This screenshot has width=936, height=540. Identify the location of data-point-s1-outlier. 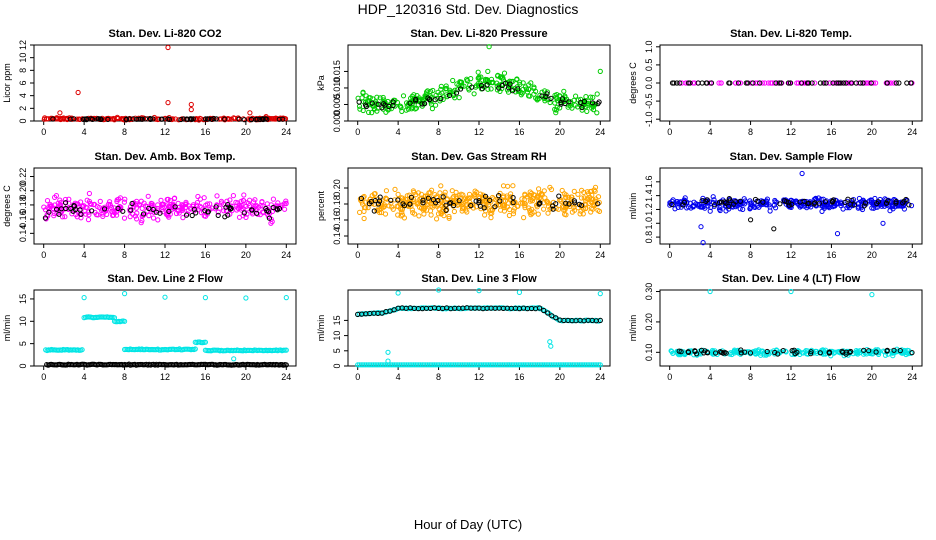
(883, 223).